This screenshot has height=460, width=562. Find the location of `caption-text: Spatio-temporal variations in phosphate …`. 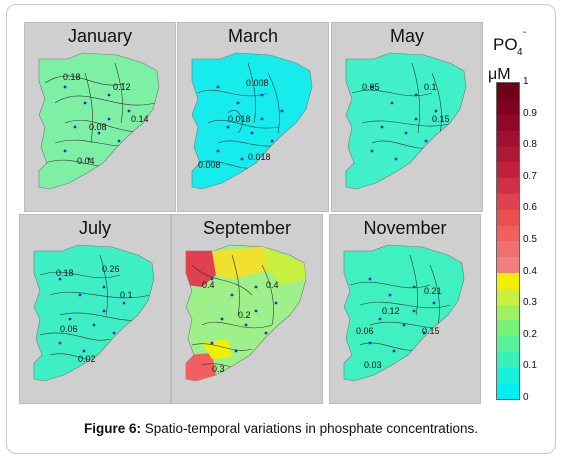

caption-text: Spatio-temporal variations in phosphate … is located at coordinates (309, 428).